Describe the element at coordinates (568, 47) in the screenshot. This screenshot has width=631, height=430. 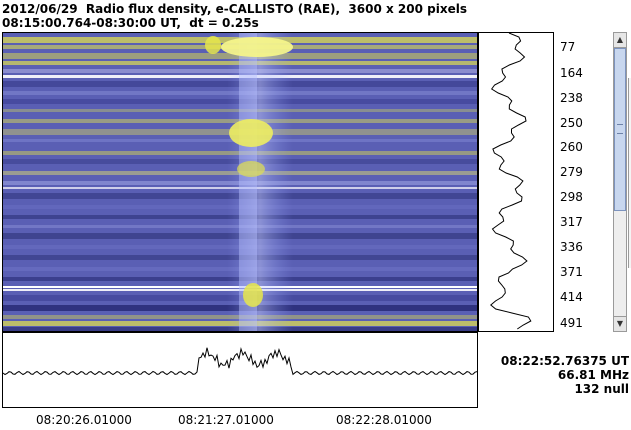
I see `y-tick-label: 77` at that location.